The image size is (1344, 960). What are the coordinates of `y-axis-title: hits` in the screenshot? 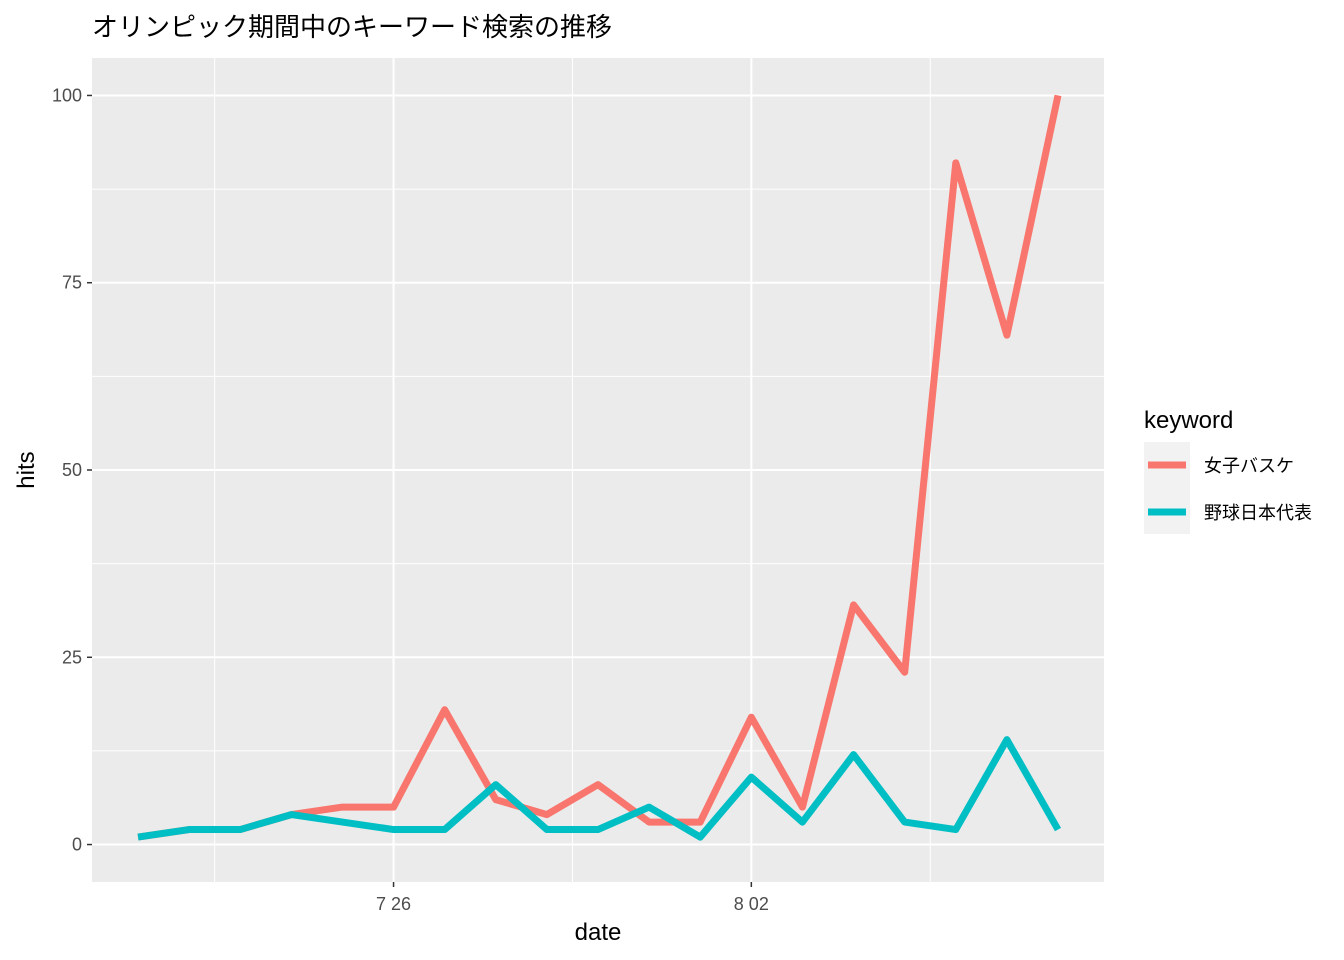 It's located at (26, 469).